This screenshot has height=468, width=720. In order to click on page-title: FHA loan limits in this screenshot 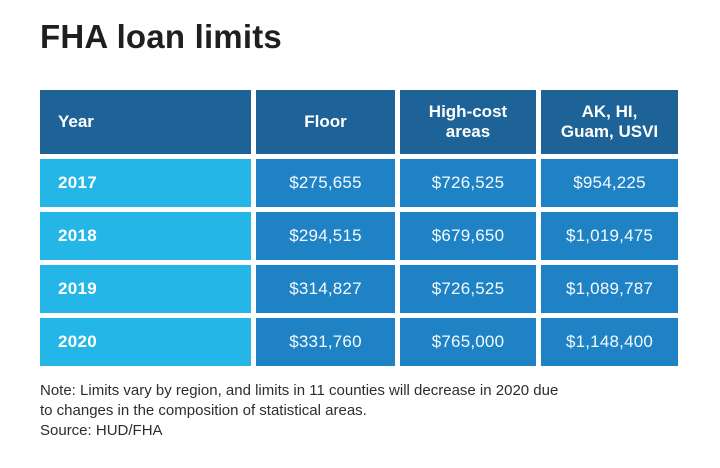, I will do `click(161, 36)`.